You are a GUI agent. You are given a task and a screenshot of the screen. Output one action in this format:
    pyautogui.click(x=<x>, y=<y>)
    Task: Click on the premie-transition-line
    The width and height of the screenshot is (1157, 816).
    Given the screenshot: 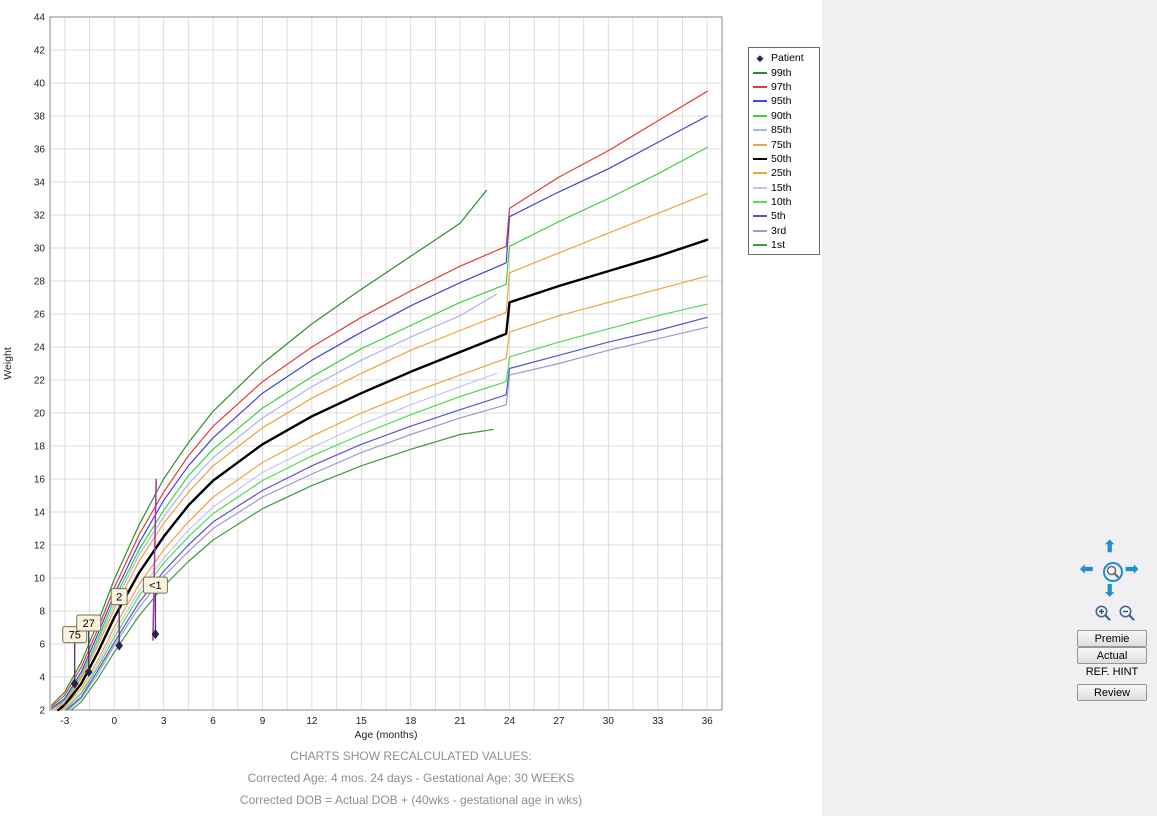 What is the action you would take?
    pyautogui.click(x=154, y=559)
    